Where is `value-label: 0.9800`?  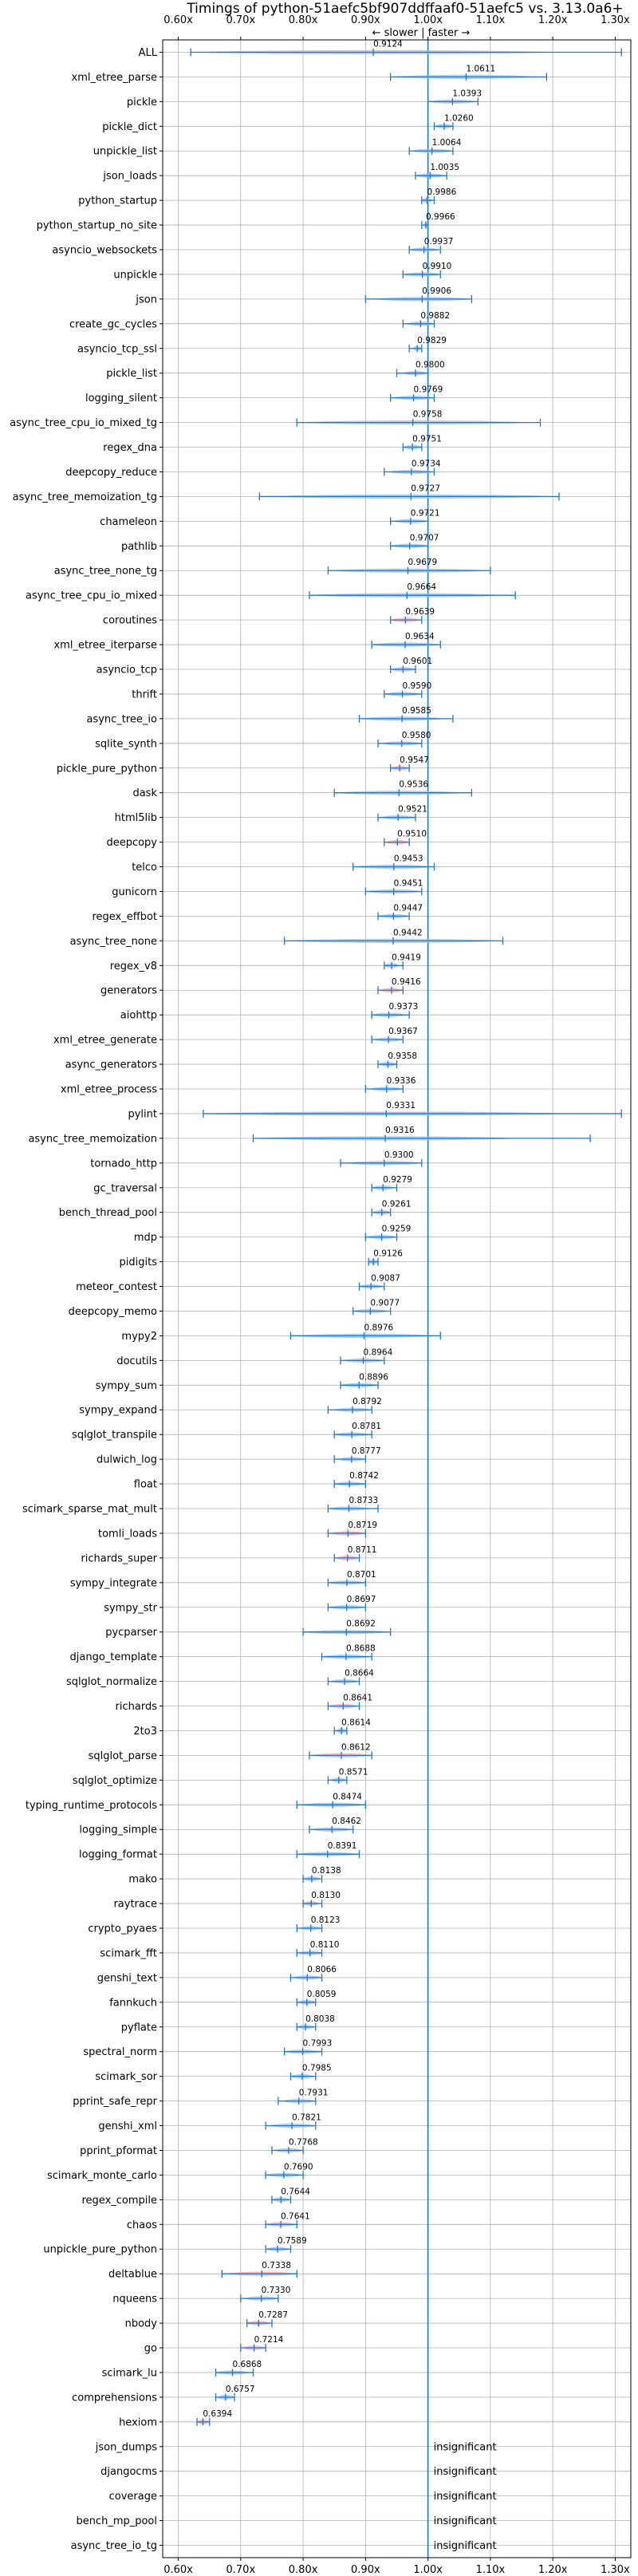 value-label: 0.9800 is located at coordinates (430, 366).